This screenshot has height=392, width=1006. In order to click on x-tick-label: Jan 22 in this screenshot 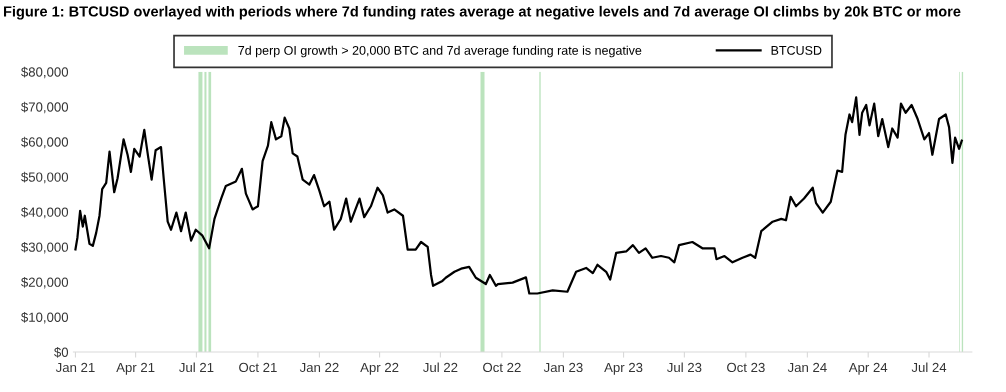, I will do `click(319, 367)`.